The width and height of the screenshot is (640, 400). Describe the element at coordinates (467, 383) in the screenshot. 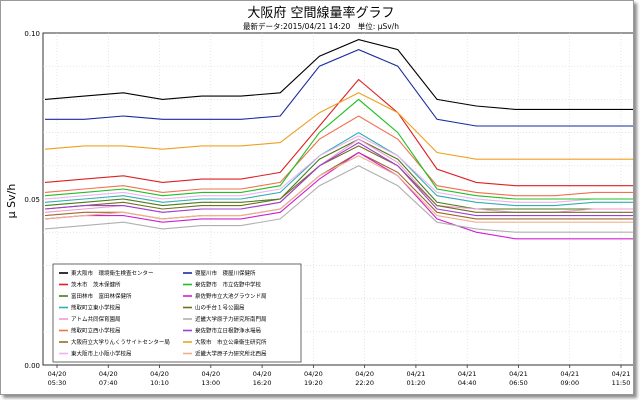

I see `x-tick-time: 04:40` at that location.